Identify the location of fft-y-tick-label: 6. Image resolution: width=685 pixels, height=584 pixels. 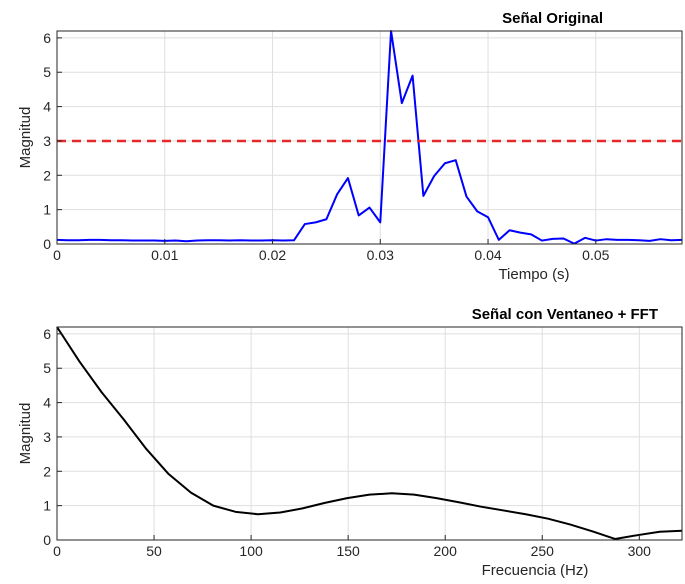
(47, 334).